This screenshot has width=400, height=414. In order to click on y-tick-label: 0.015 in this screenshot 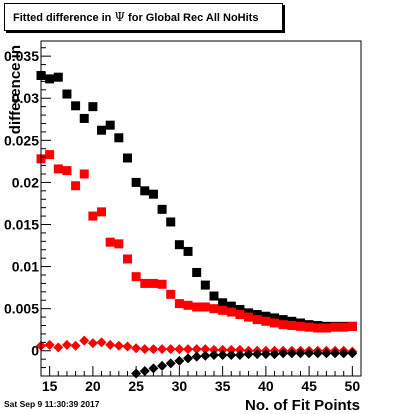, I will do `click(21, 224)`.